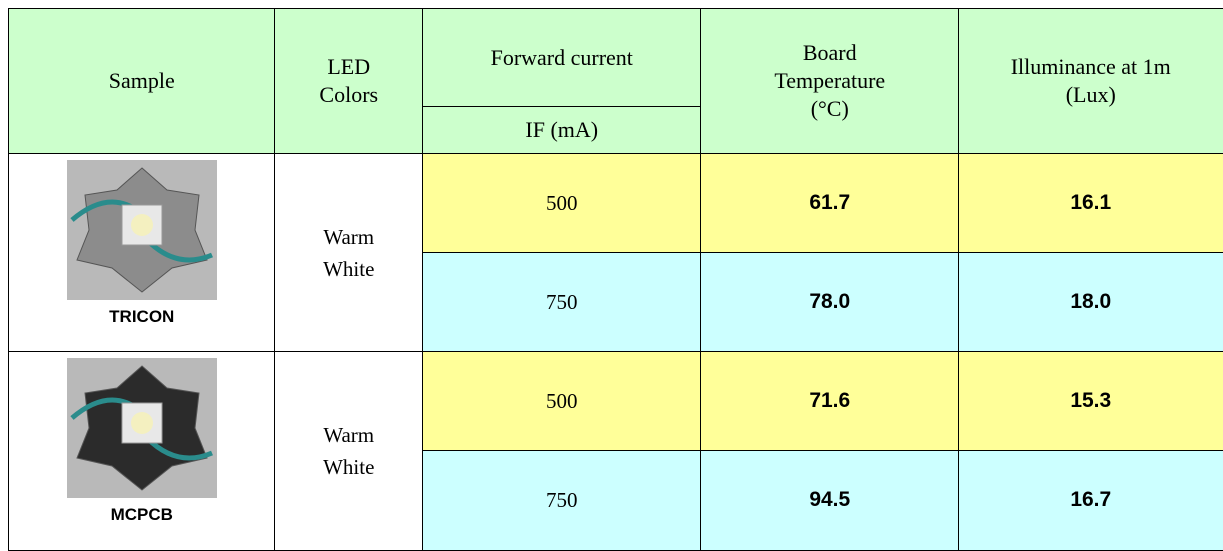 This screenshot has height=551, width=1223. I want to click on header-cell: Forward current, so click(562, 58).